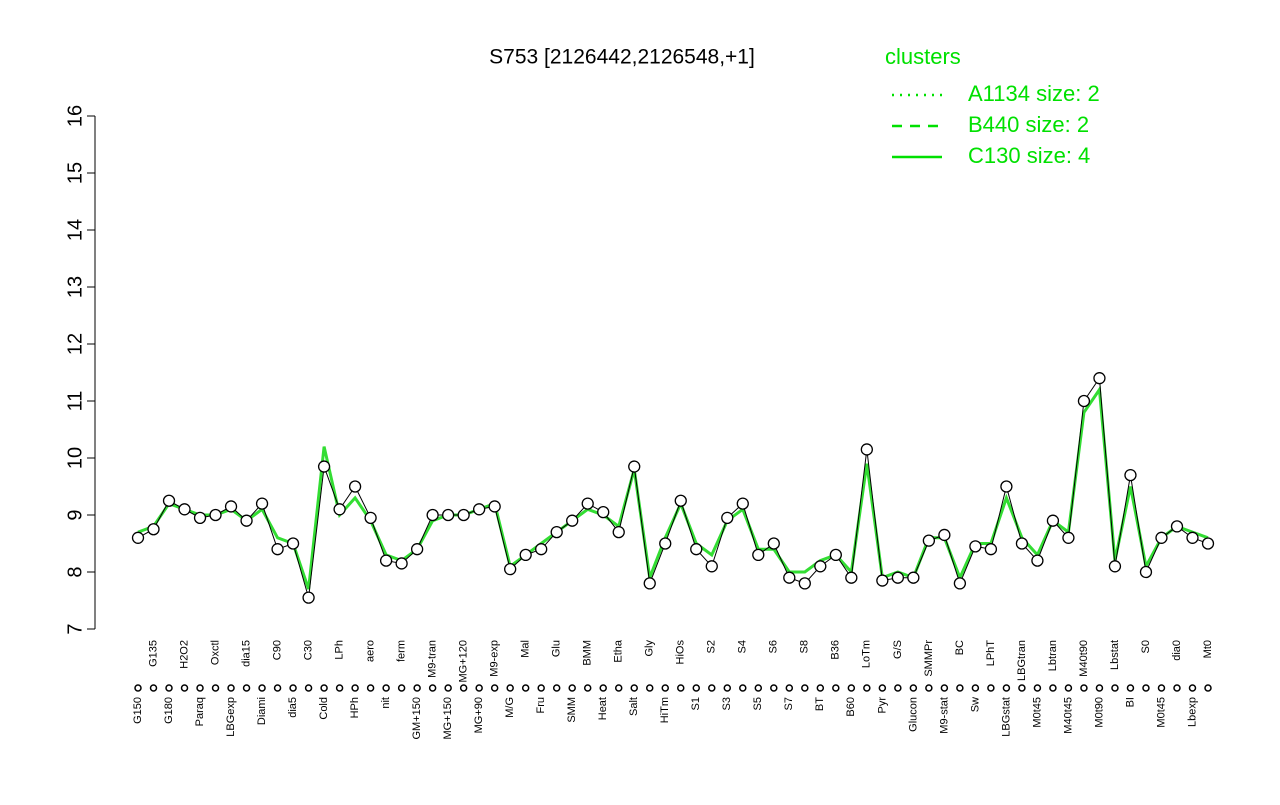  What do you see at coordinates (75, 401) in the screenshot?
I see `y-tick-label: 11` at bounding box center [75, 401].